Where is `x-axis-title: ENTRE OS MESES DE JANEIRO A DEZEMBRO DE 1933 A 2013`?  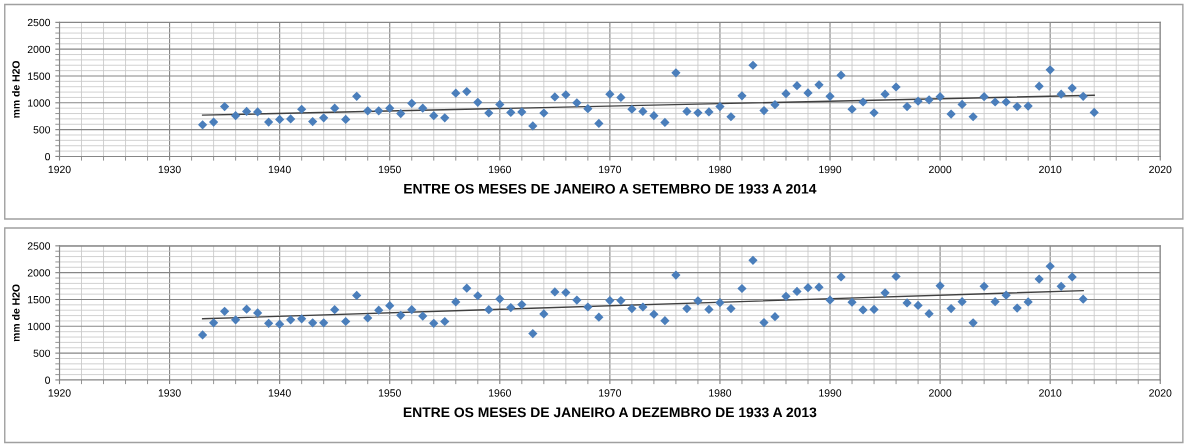 x-axis-title: ENTRE OS MESES DE JANEIRO A DEZEMBRO DE 1933 A 2013 is located at coordinates (610, 412).